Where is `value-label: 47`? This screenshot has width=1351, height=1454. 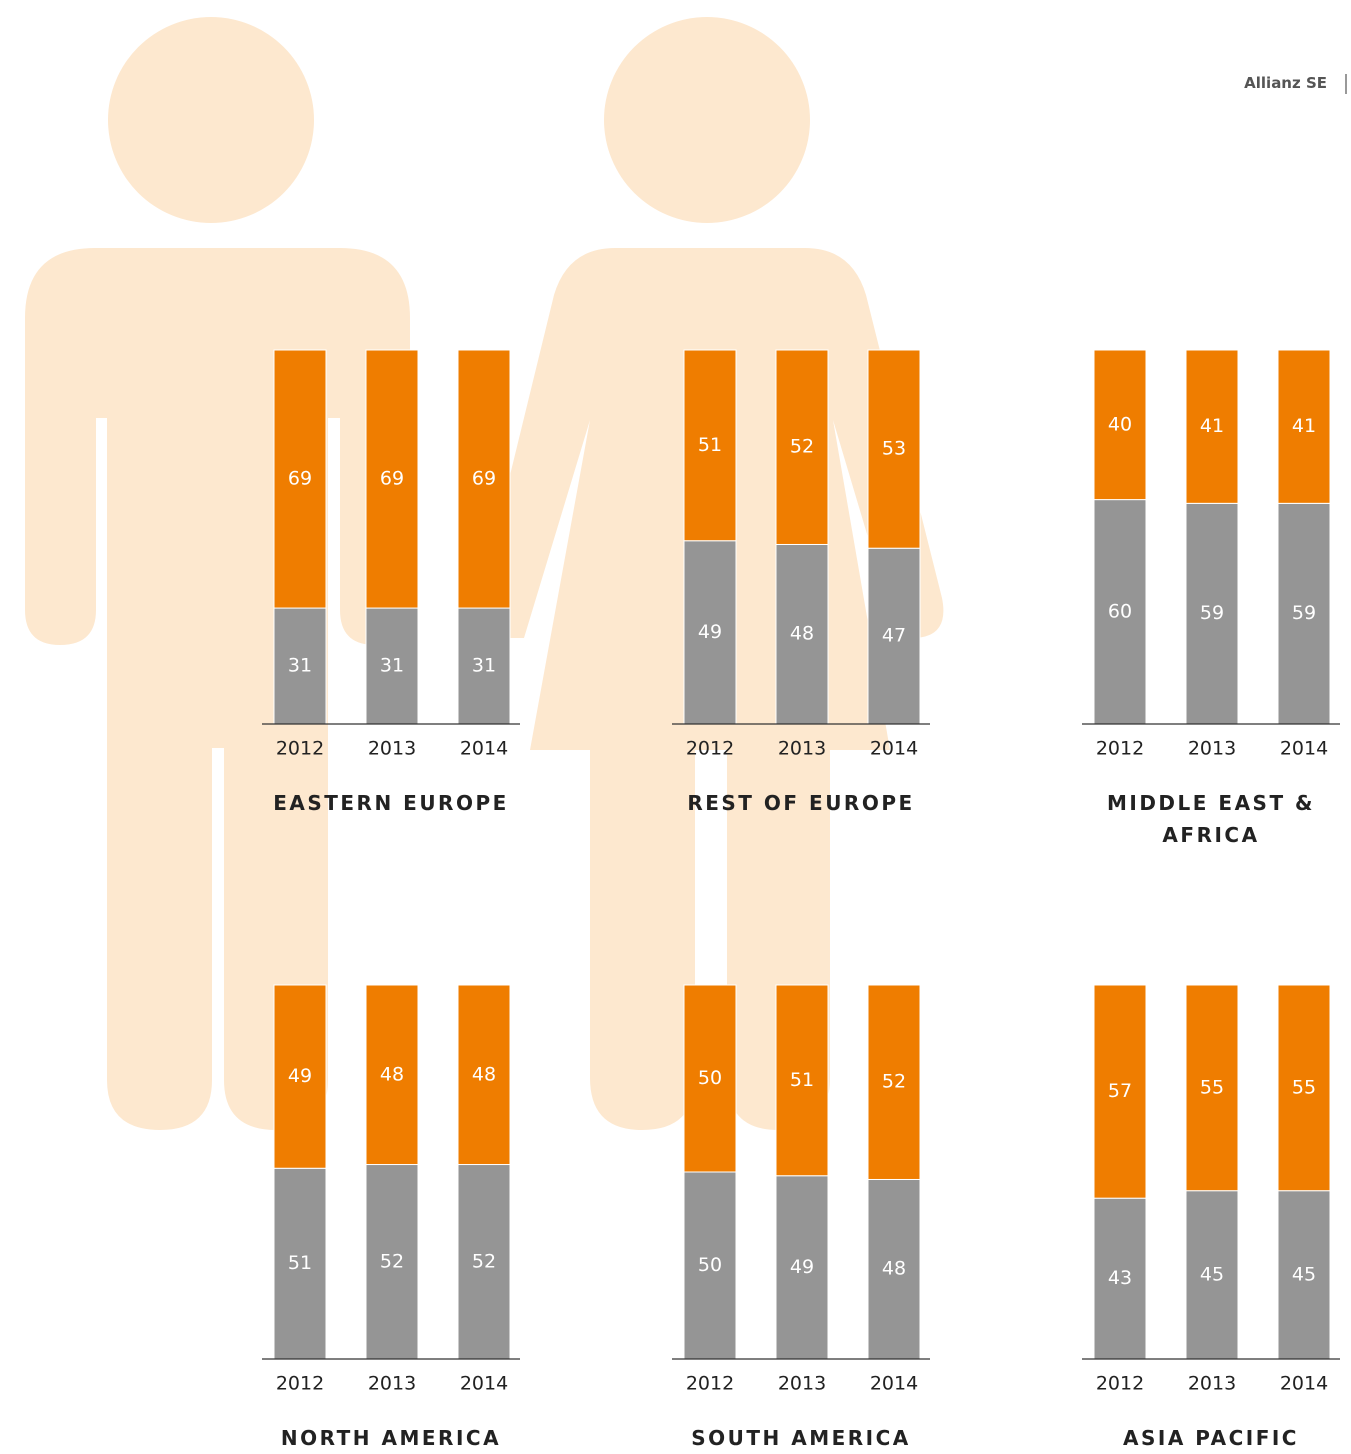
value-label: 47 is located at coordinates (894, 636).